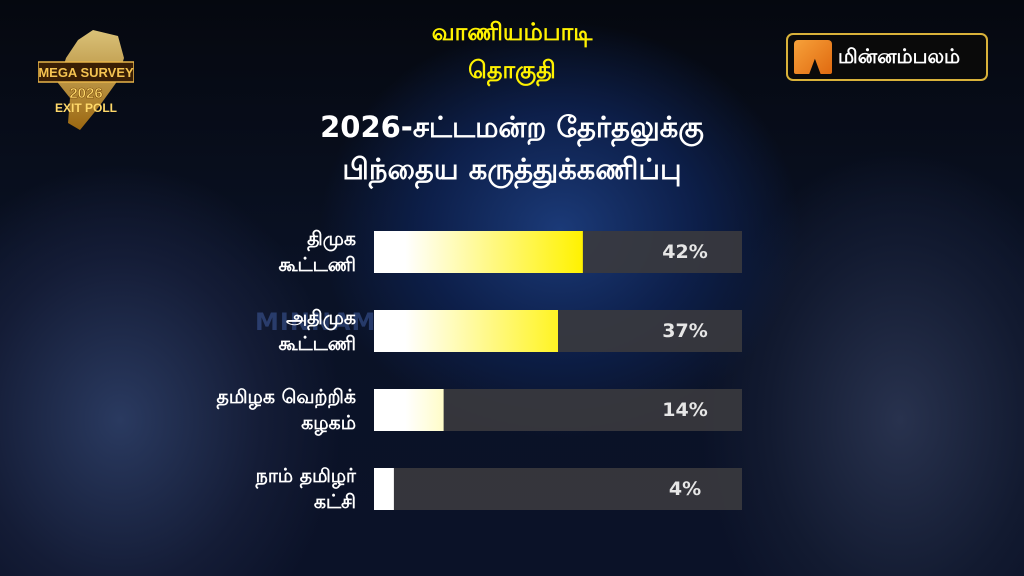  Describe the element at coordinates (512, 169) in the screenshot. I see `chart-title-line2: பிந்தைய கருத்துக்கணிப்பு` at that location.